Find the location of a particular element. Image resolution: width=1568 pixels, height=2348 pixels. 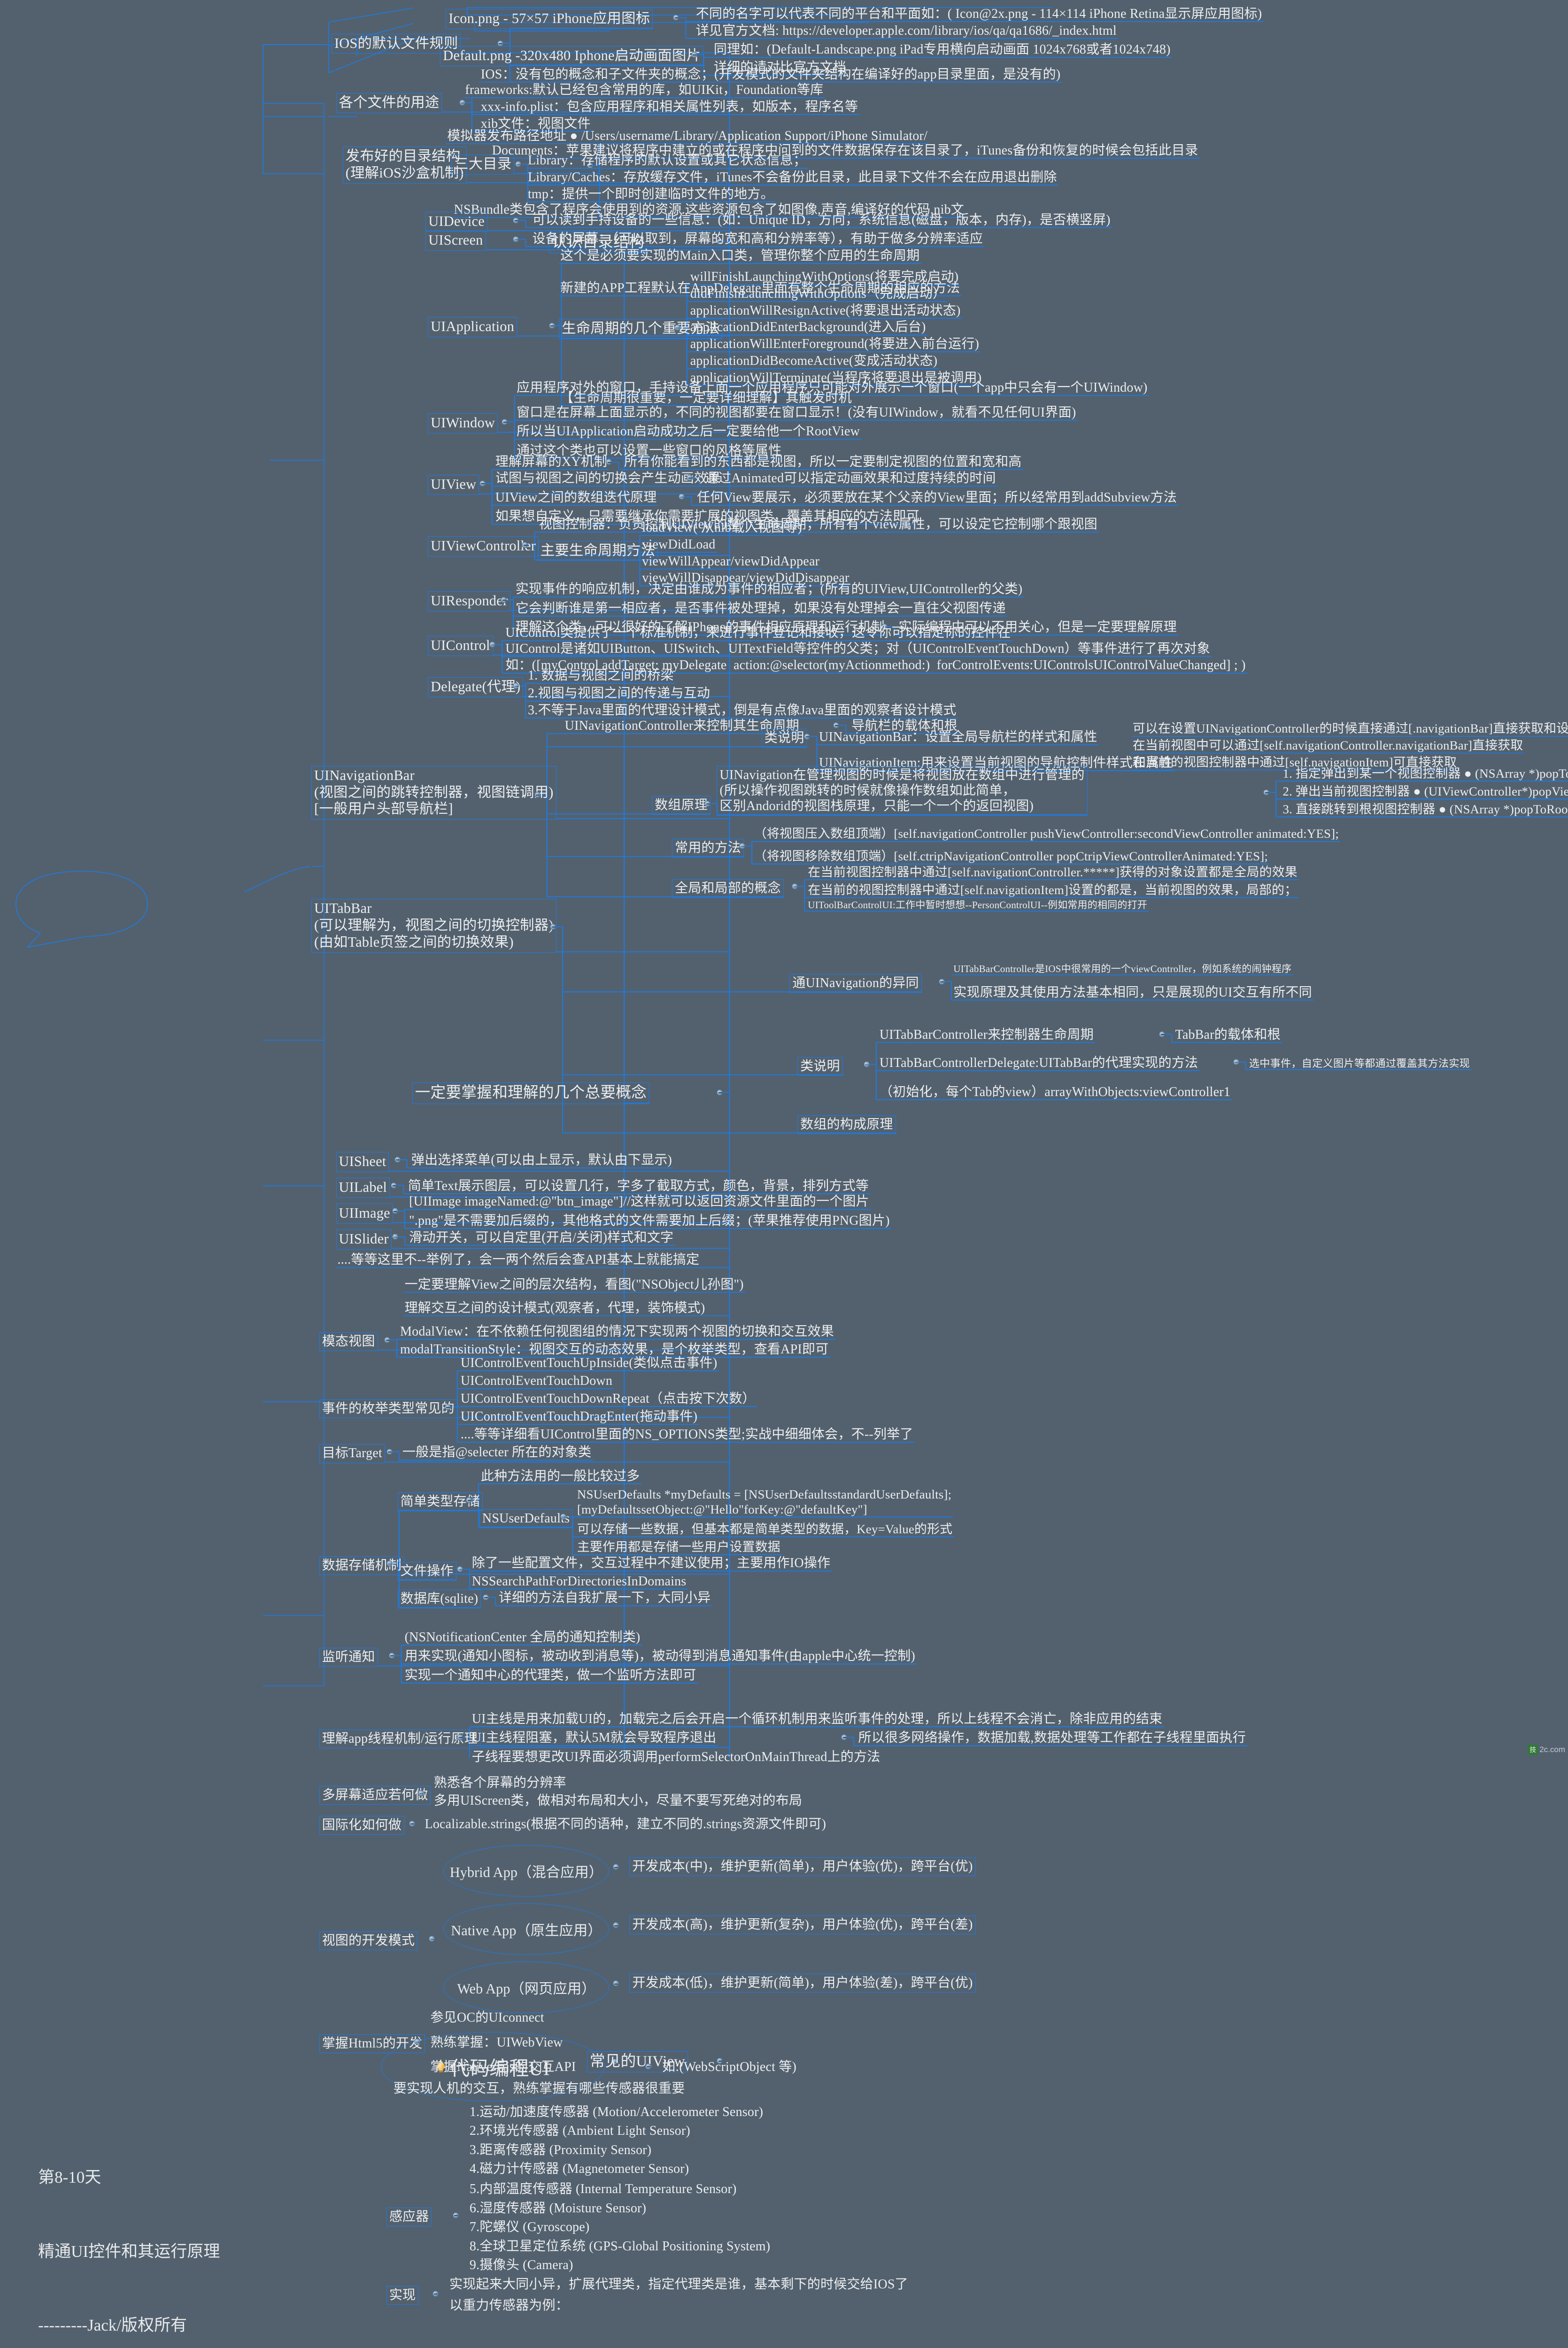

node-ios-default-file-rules: IOS的默认文件规则 is located at coordinates (396, 44).